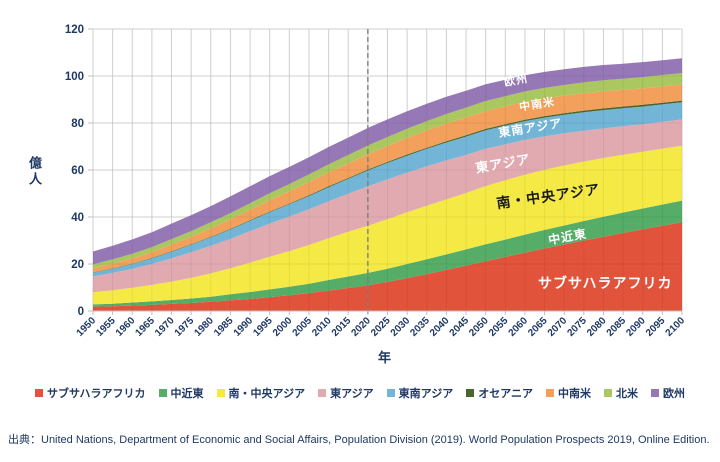 The width and height of the screenshot is (720, 462). What do you see at coordinates (77, 265) in the screenshot?
I see `y-tick-label: 20` at bounding box center [77, 265].